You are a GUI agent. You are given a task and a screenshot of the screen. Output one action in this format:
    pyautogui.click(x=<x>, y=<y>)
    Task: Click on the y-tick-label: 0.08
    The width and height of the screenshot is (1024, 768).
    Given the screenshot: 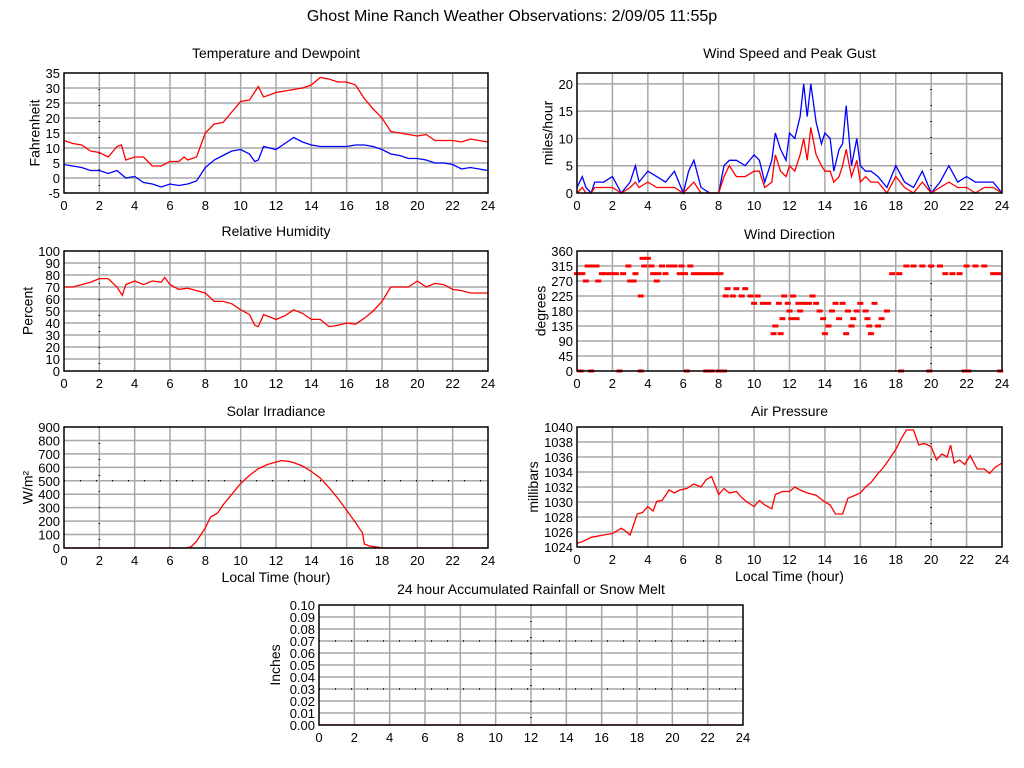 What is the action you would take?
    pyautogui.click(x=302, y=629)
    